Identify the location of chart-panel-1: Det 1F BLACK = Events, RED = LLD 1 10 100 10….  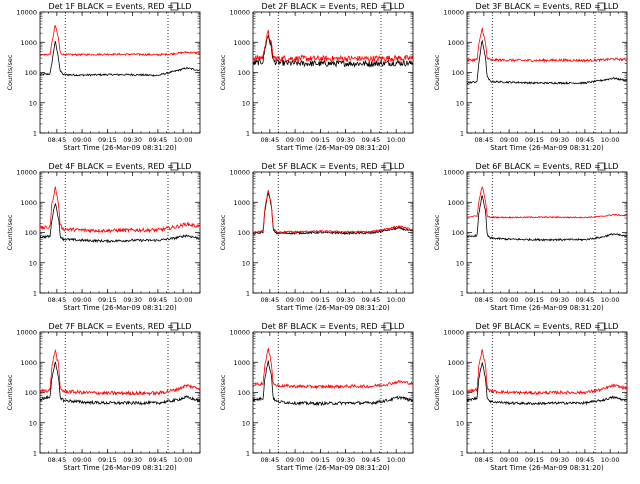
(103, 77).